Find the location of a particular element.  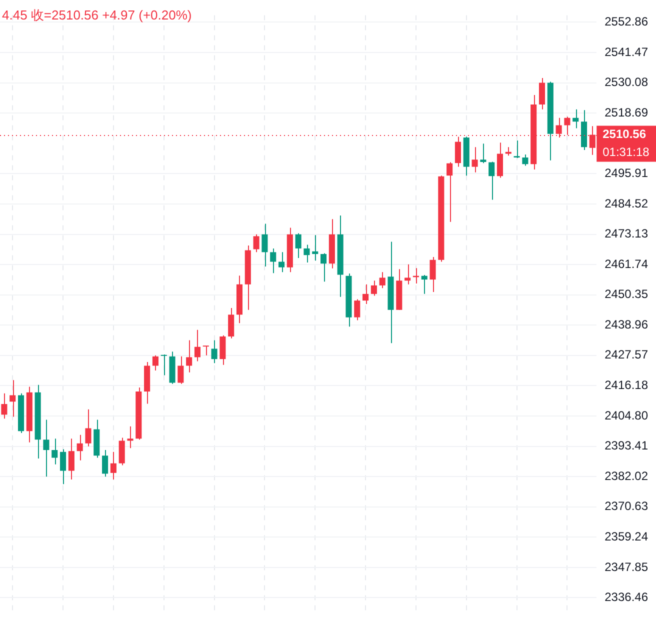

y-tick-label: 2450.35 is located at coordinates (626, 294).